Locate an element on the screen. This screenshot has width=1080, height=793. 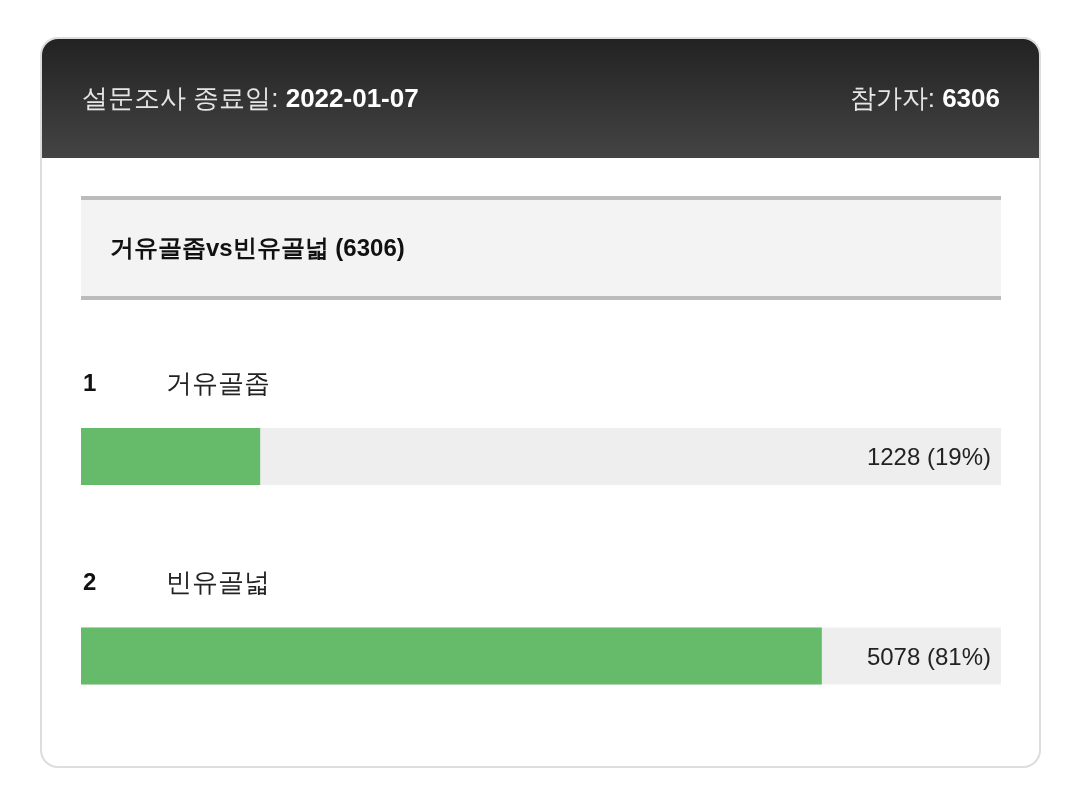
text: 설문조사 종료일: 2022-01-07 is located at coordinates (250, 98).